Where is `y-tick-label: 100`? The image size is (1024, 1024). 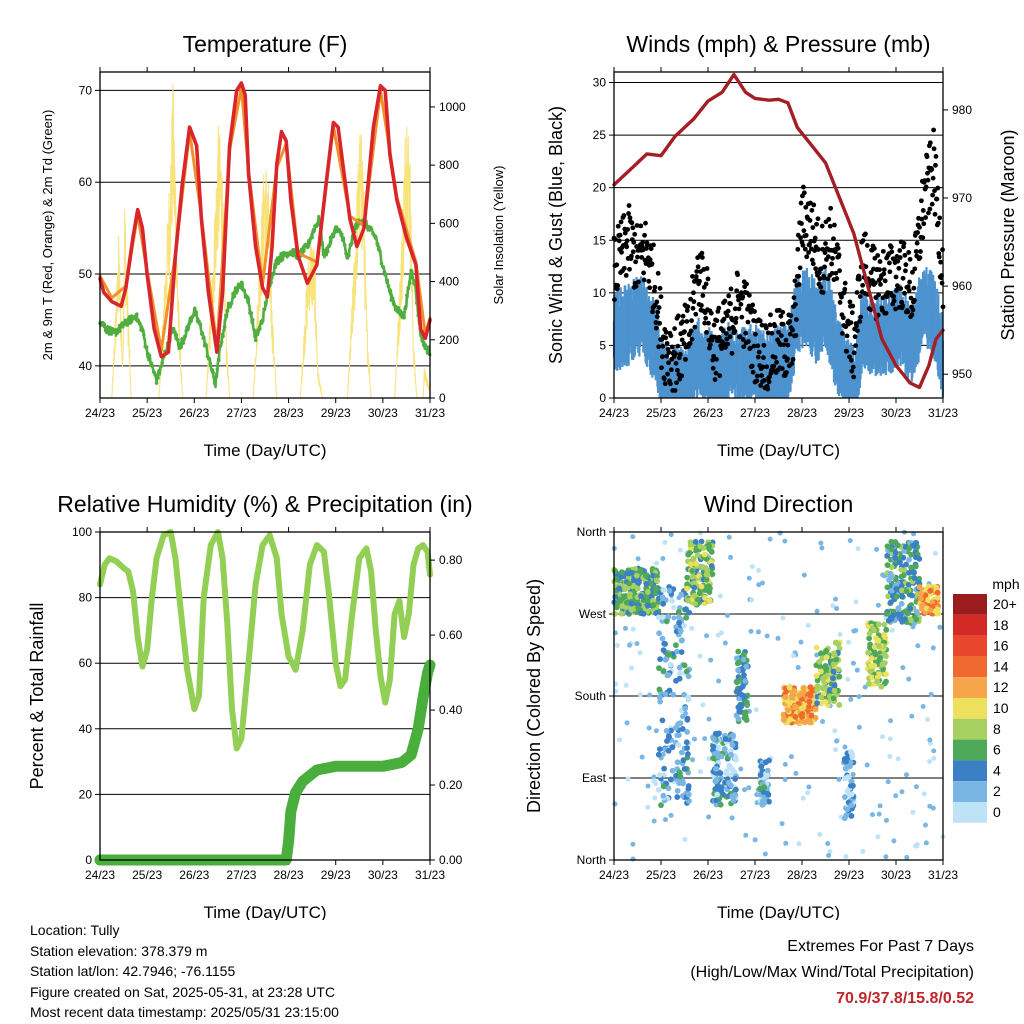
y-tick-label: 100 is located at coordinates (82, 532).